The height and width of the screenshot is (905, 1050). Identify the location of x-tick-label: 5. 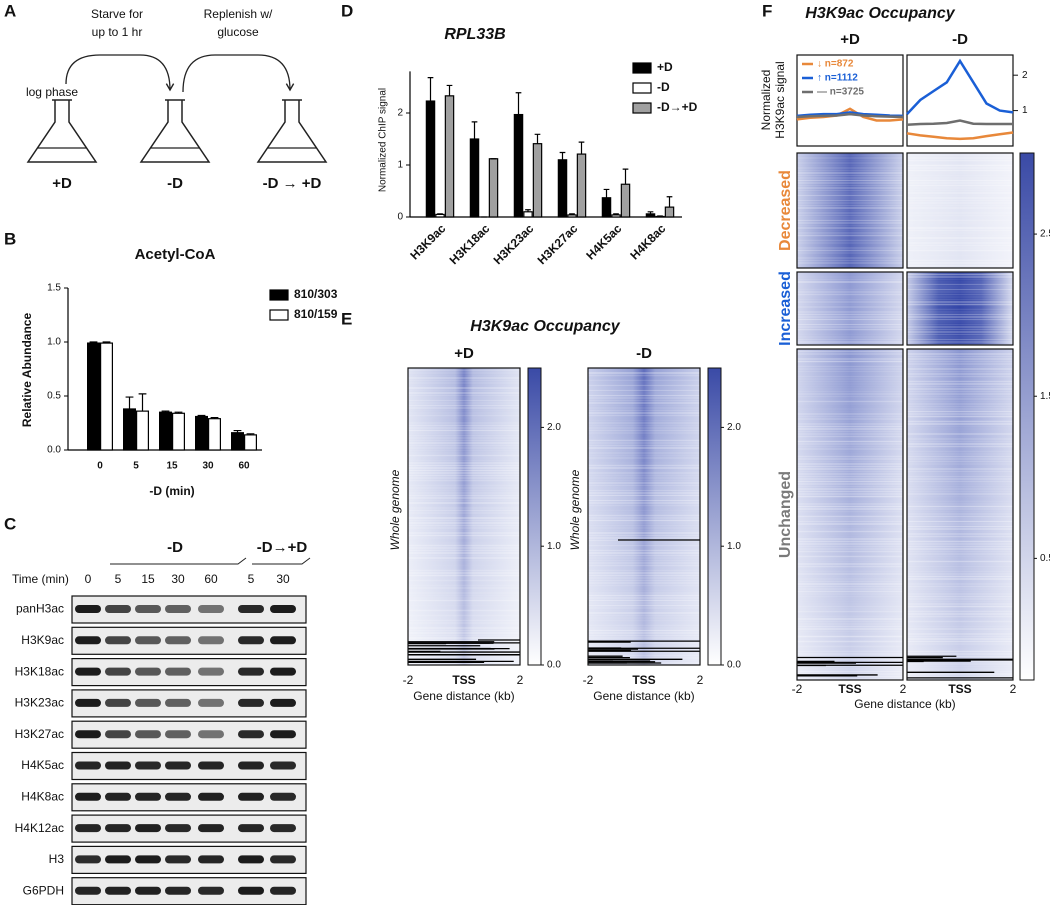
(136, 466).